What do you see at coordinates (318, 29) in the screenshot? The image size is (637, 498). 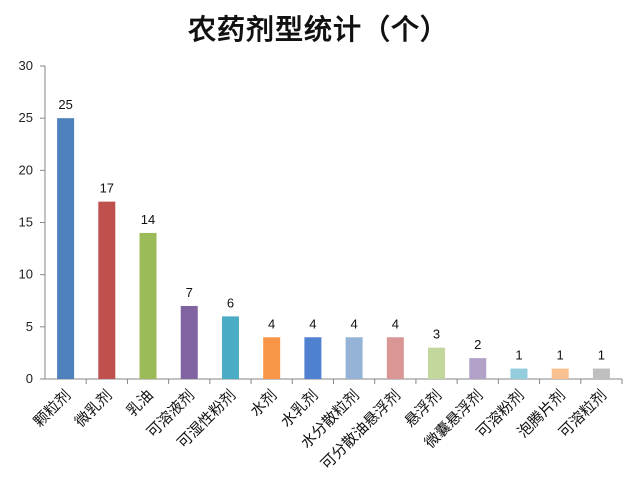 I see `chart-title: 农药剂型统计（个）` at bounding box center [318, 29].